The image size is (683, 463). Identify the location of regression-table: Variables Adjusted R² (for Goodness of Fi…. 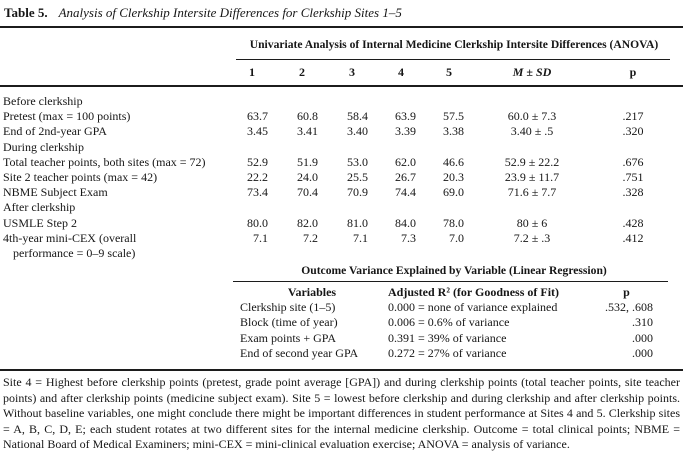
(446, 323).